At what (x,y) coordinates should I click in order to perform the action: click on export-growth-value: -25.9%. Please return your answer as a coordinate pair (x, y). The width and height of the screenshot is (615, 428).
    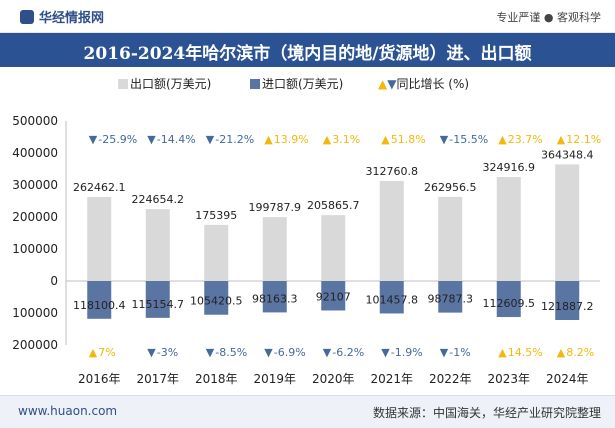
    Looking at the image, I should click on (117, 139).